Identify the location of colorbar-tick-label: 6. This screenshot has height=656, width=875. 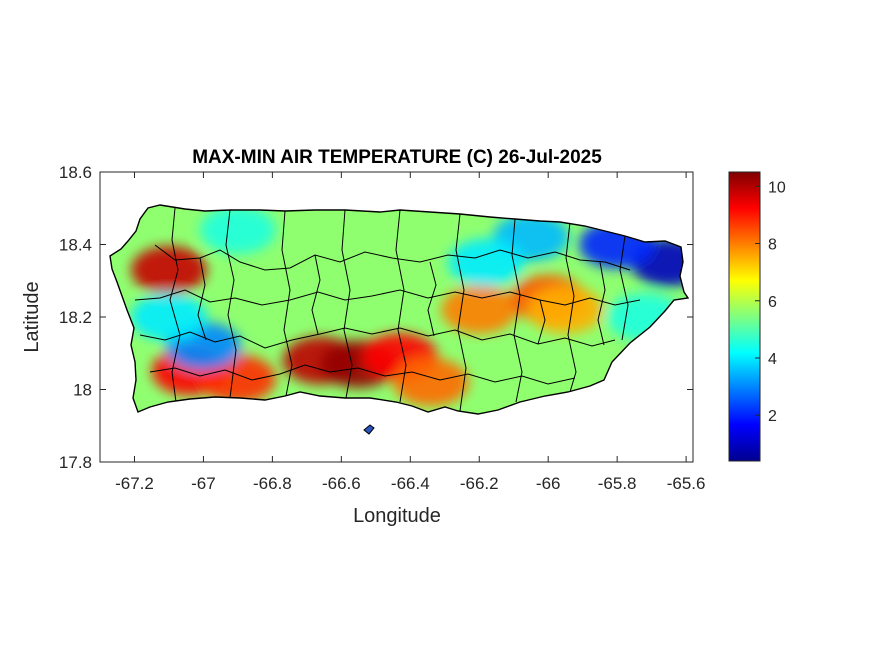
(772, 302).